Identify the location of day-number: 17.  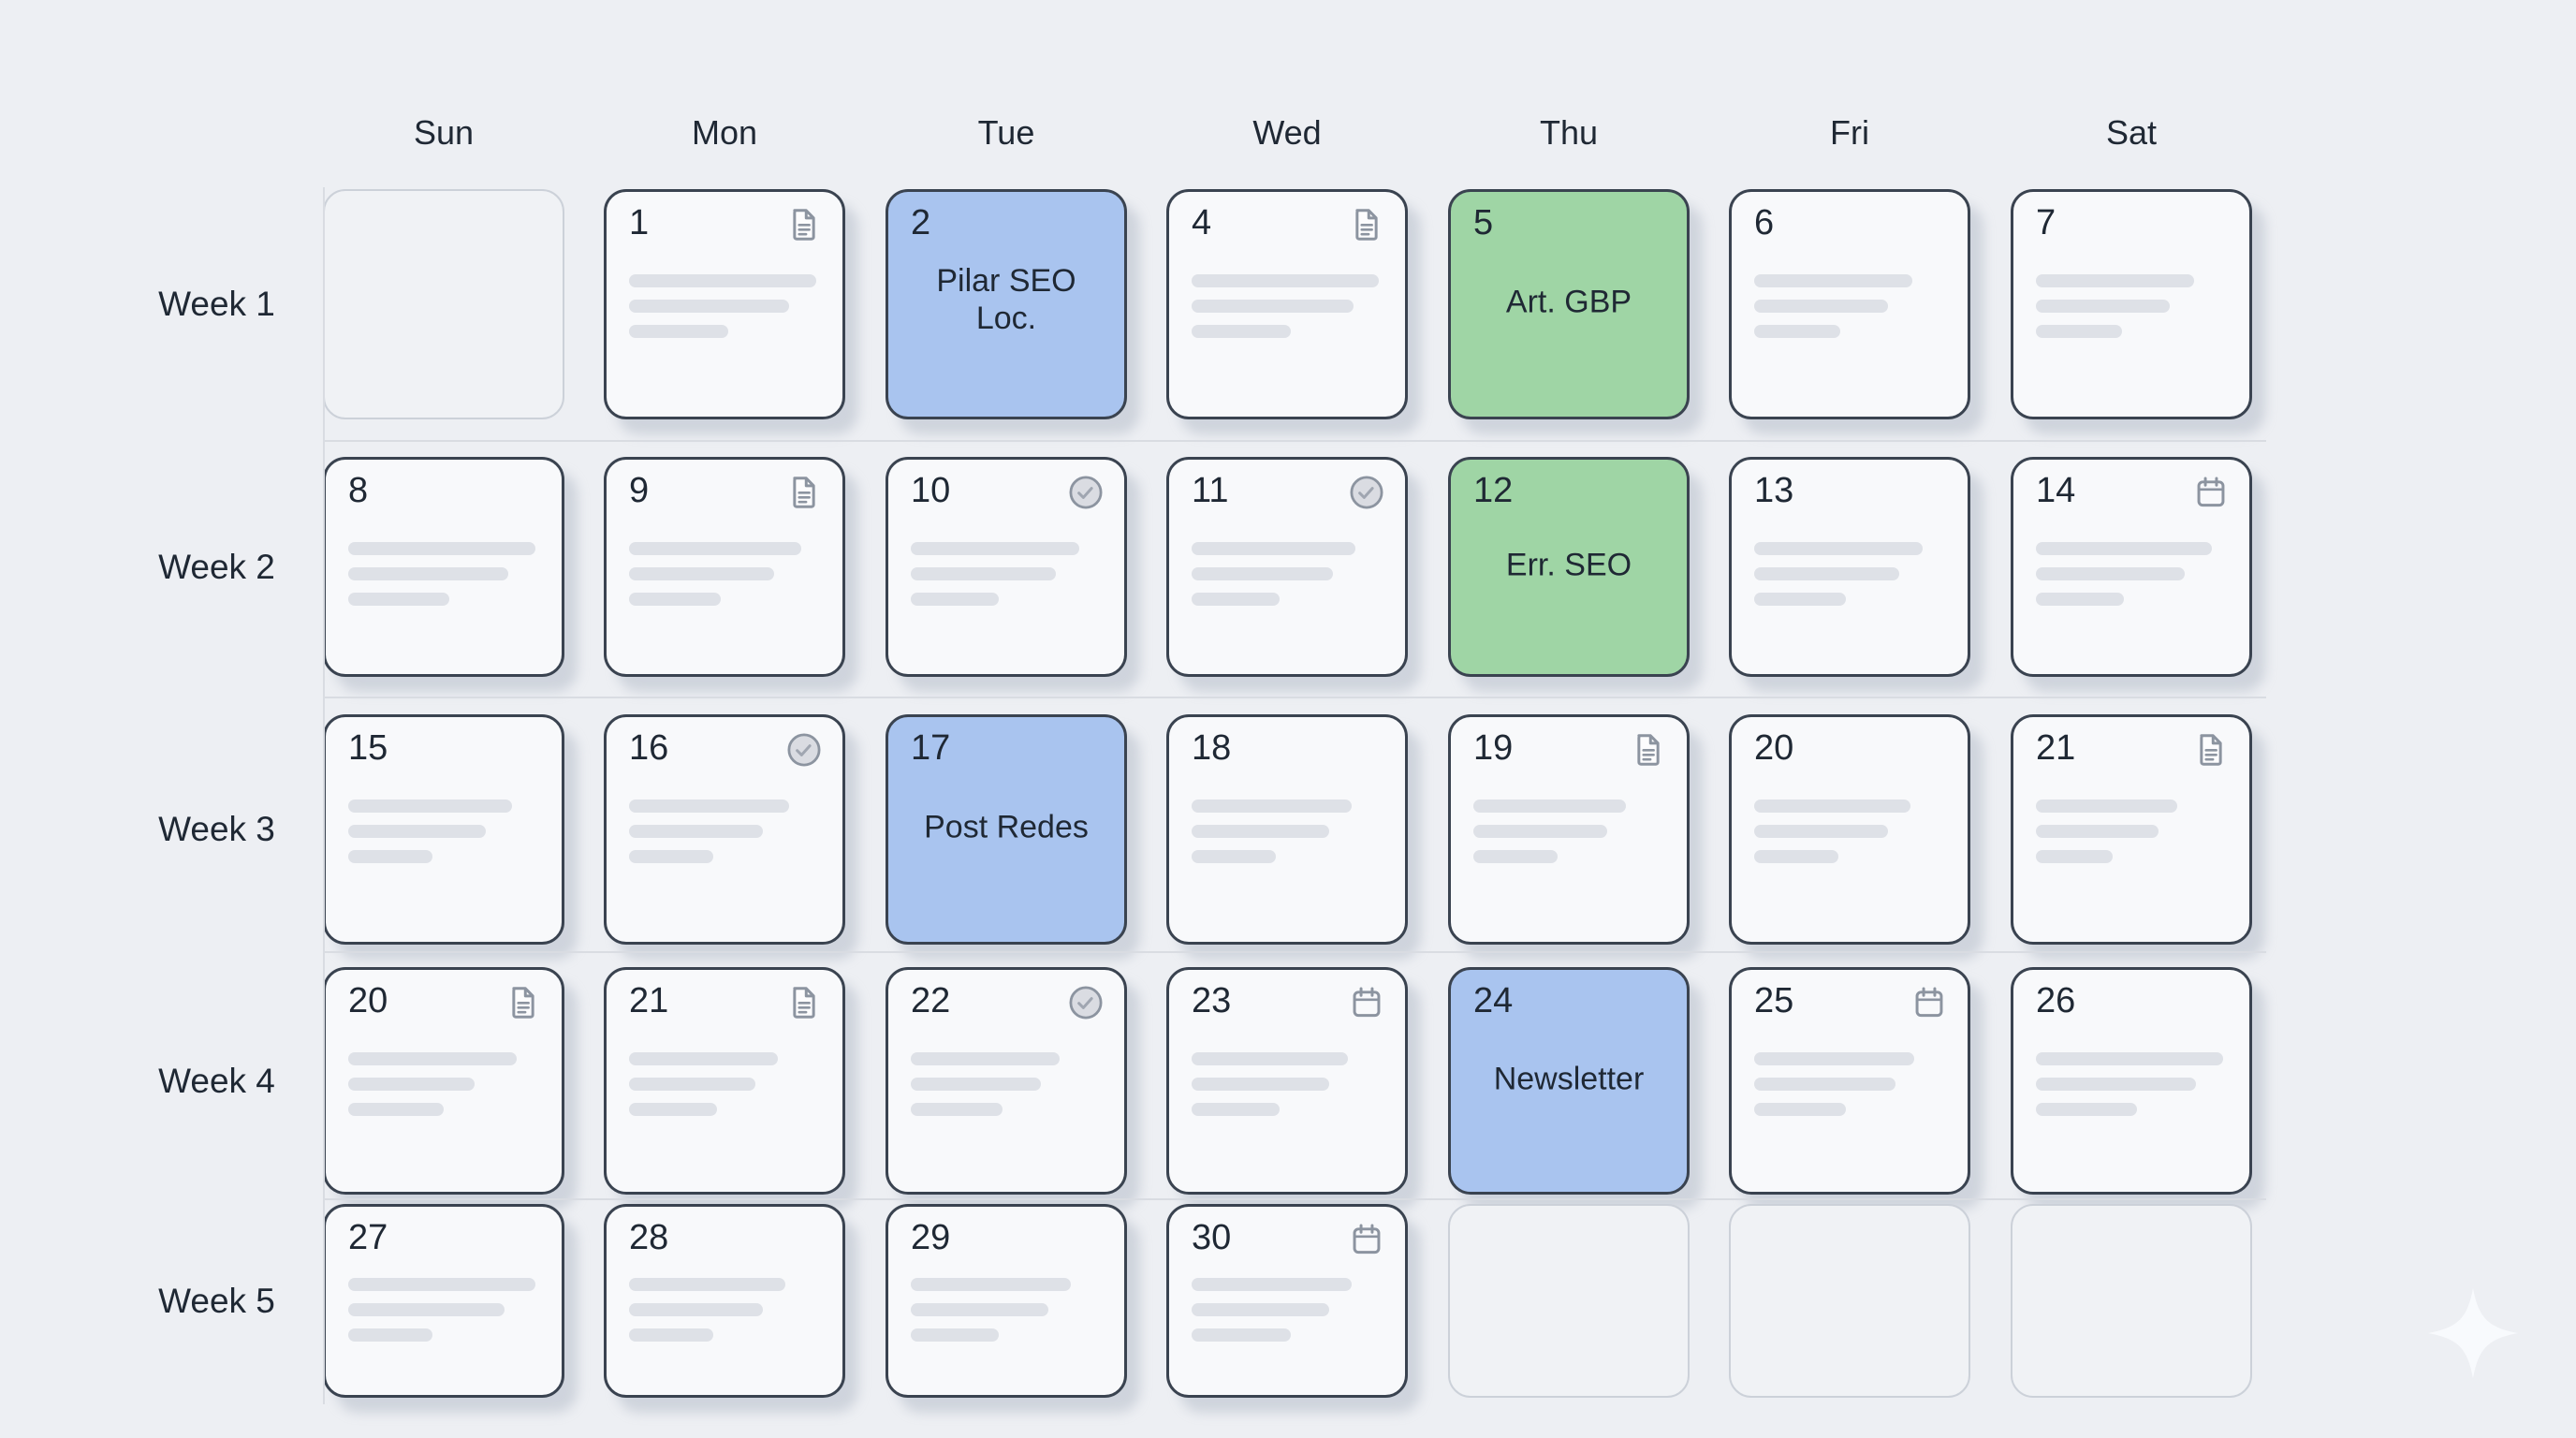
(931, 748).